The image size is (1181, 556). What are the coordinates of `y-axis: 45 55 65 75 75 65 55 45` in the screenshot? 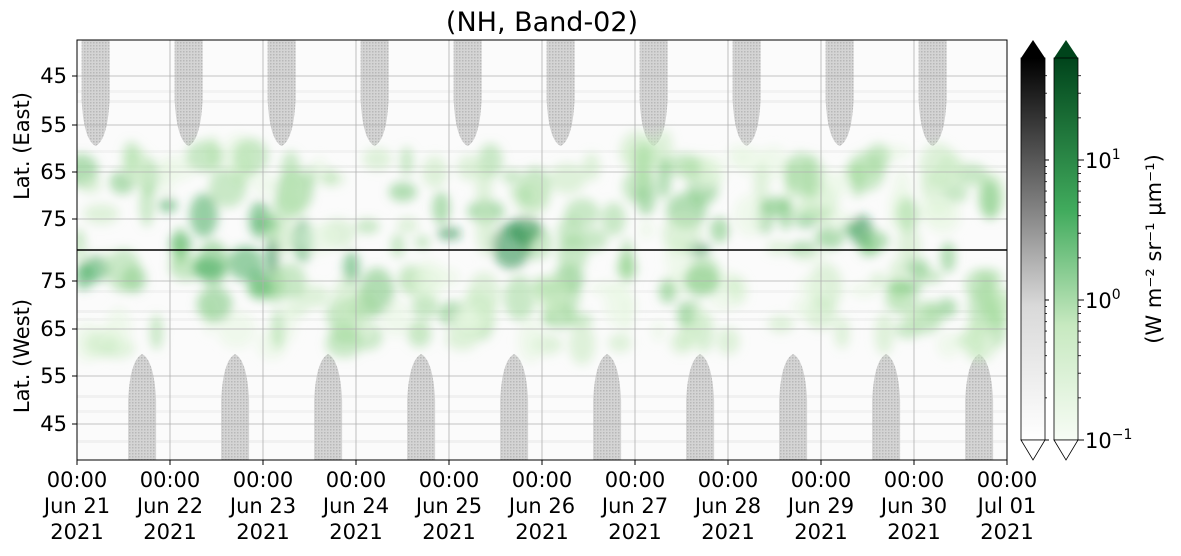 It's located at (58, 250).